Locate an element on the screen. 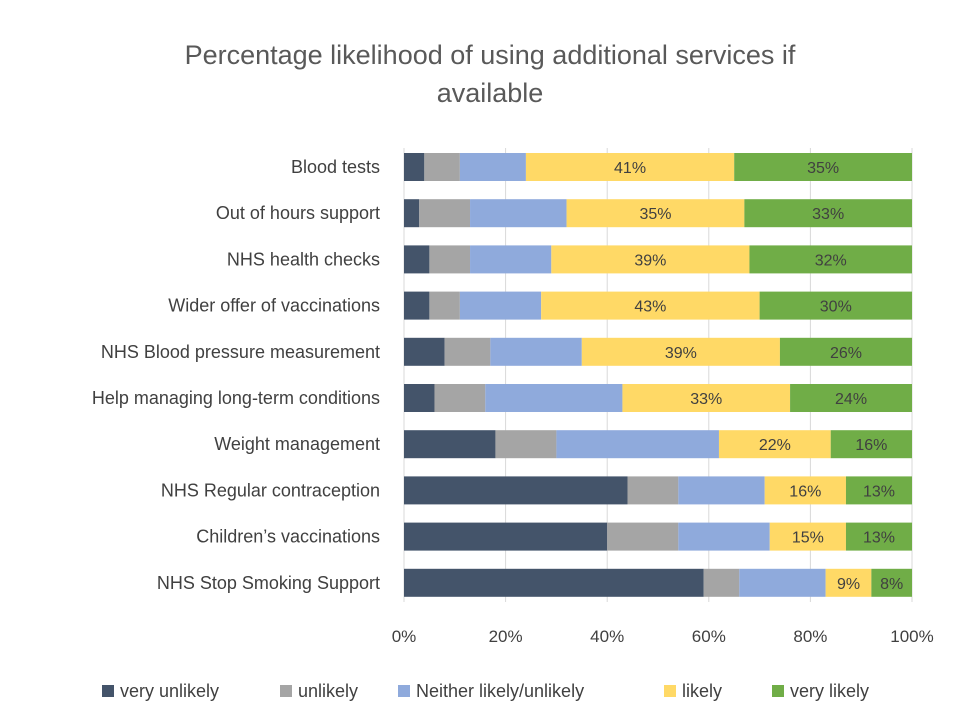  category-label: NHS Blood pressure measurement is located at coordinates (240, 352).